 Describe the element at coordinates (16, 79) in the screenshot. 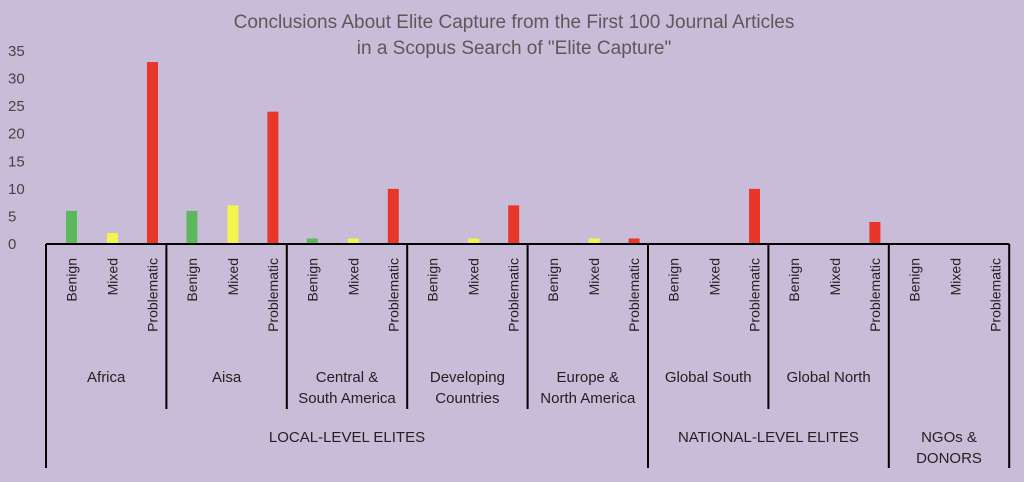

I see `y-tick-label: 30` at that location.